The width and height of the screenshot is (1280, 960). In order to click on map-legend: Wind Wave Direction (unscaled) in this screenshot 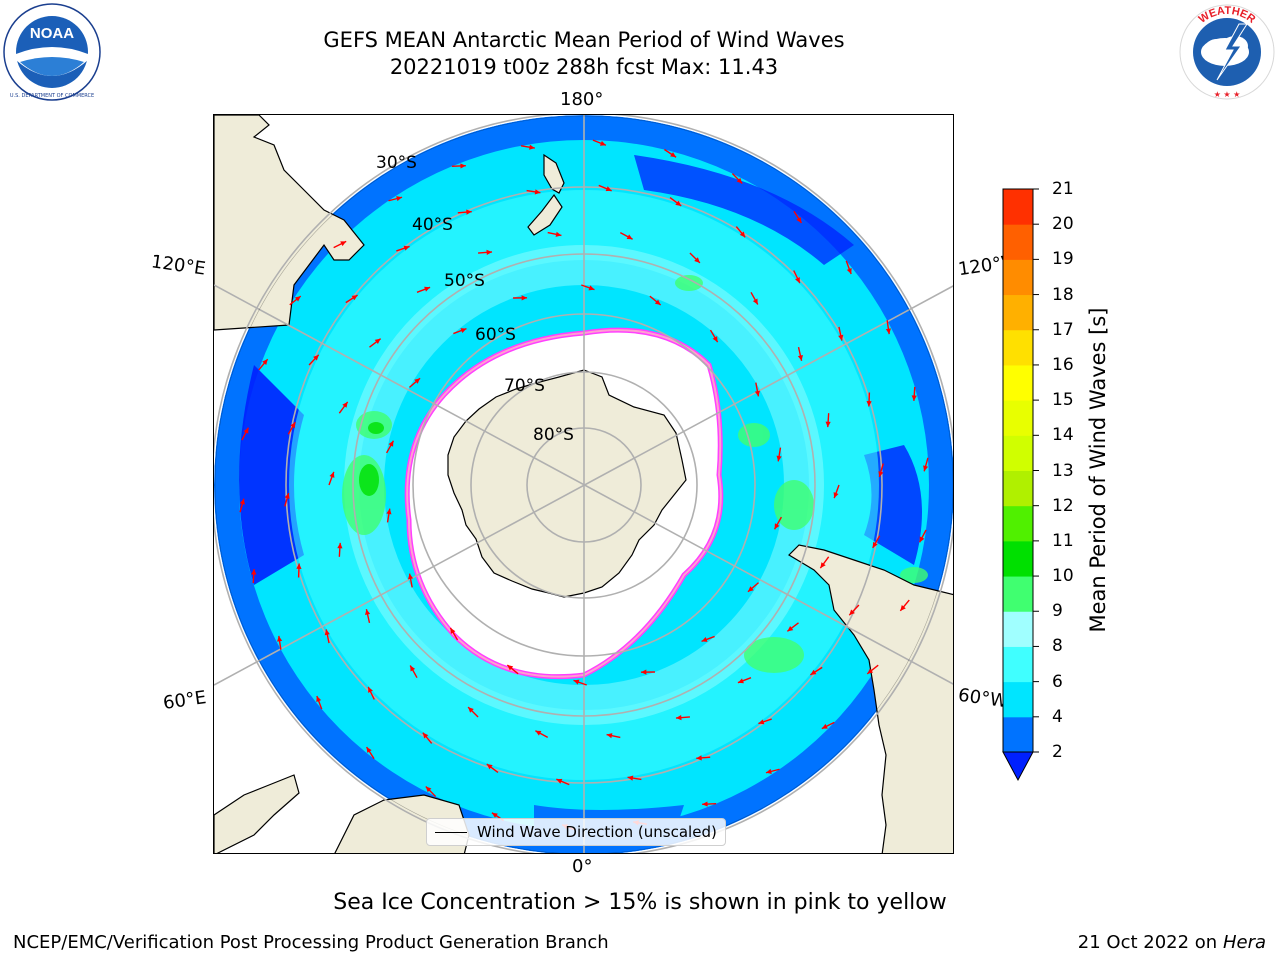, I will do `click(576, 832)`.